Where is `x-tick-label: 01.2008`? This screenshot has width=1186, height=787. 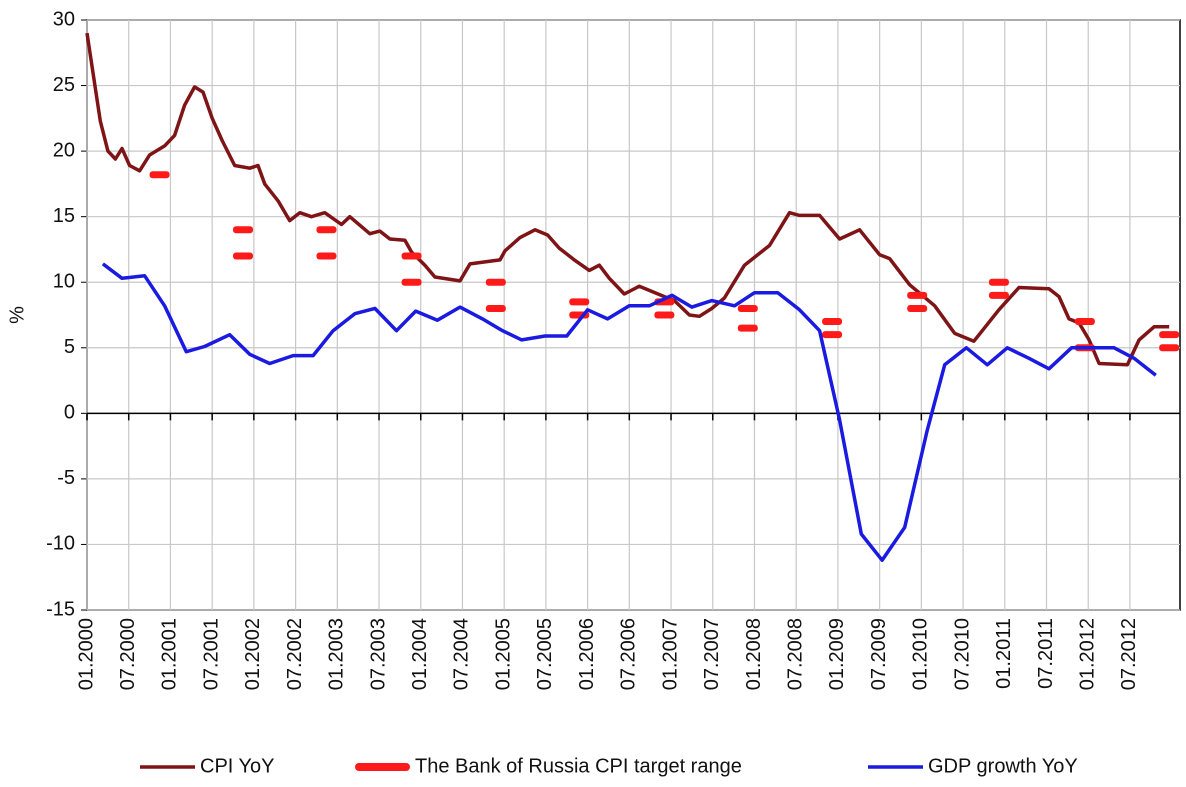
x-tick-label: 01.2008 is located at coordinates (754, 654).